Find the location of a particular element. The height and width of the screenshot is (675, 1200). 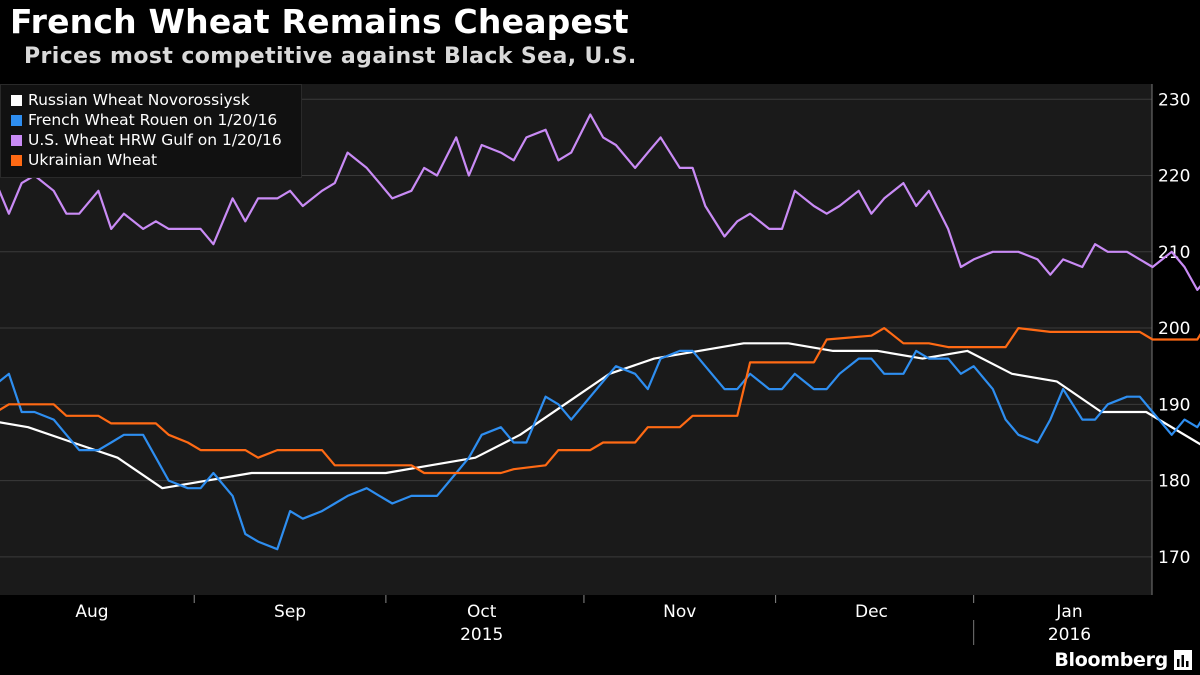

x-year-label: 2015 is located at coordinates (481, 635).